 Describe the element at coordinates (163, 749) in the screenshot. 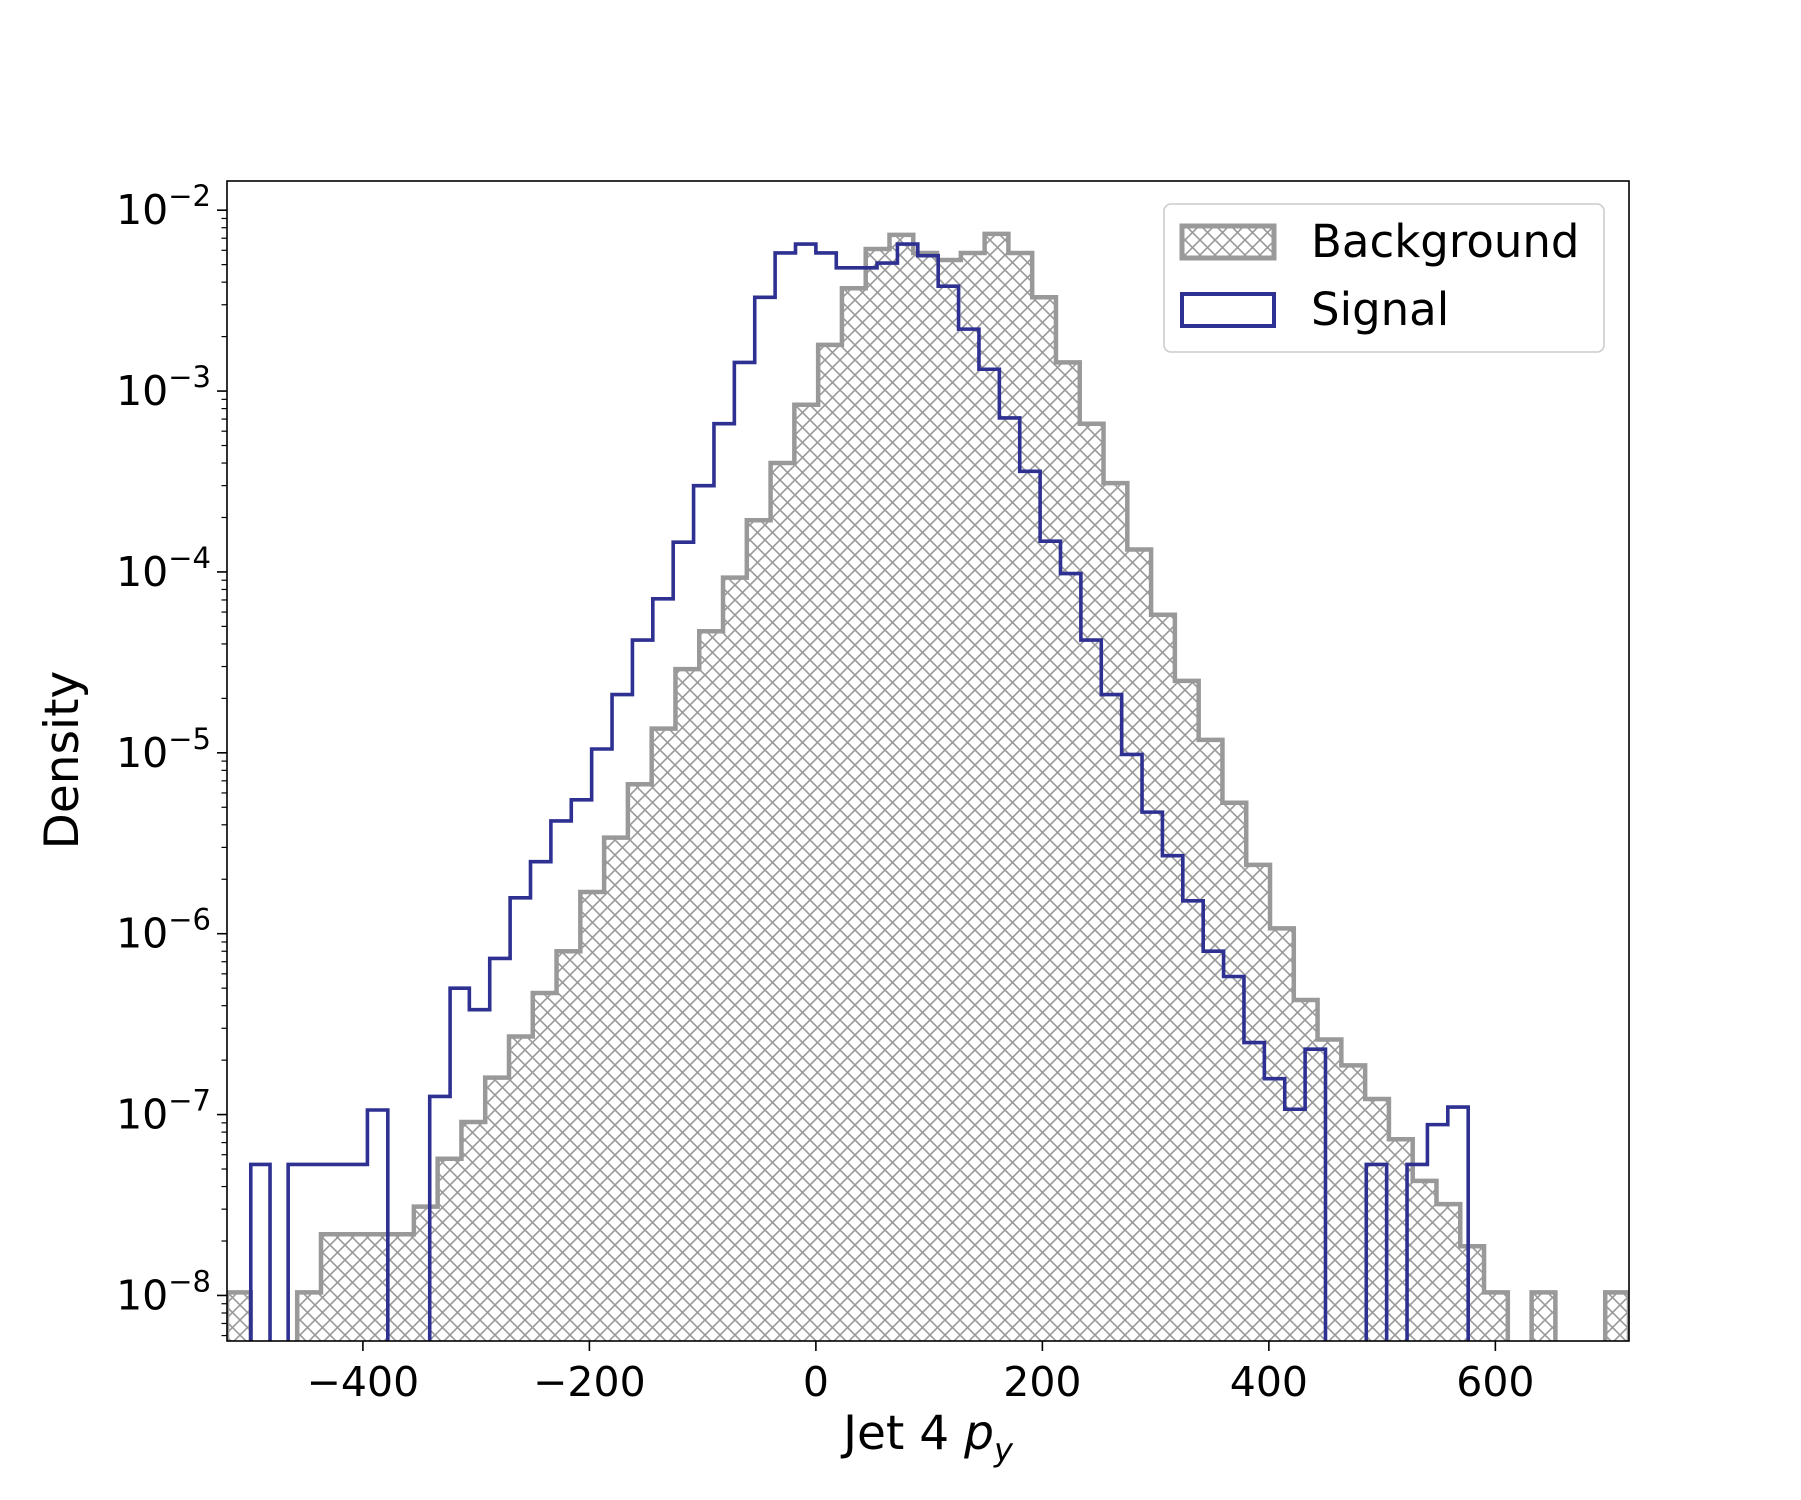

I see `y-tick-label: 10⁻⁵` at that location.